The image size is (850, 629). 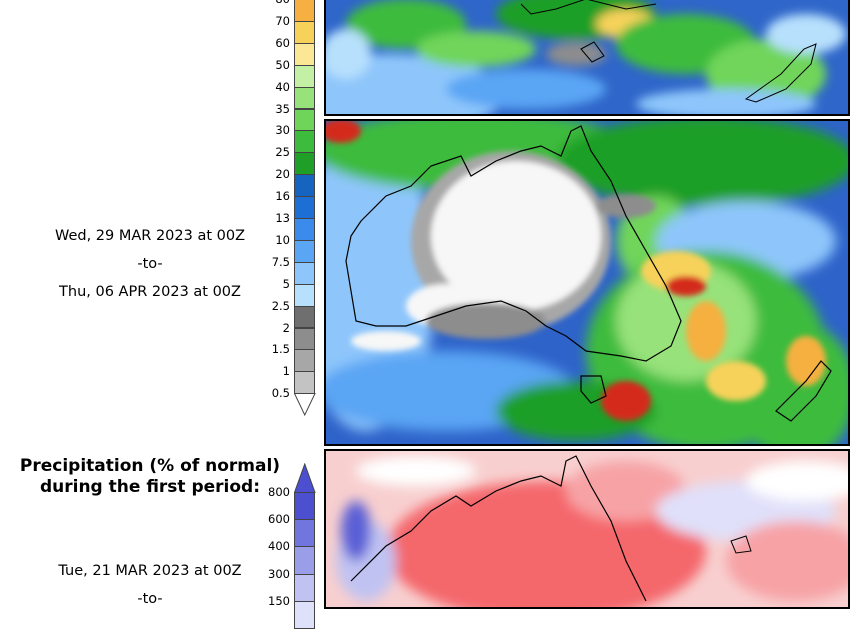 What do you see at coordinates (150, 466) in the screenshot?
I see `section-title-line1: Precipitation (% of normal)` at bounding box center [150, 466].